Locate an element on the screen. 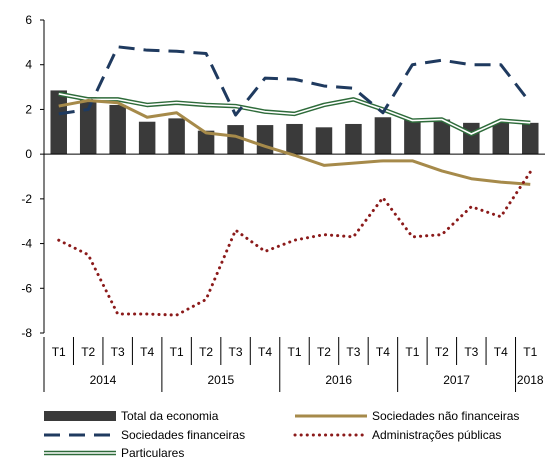  legend-label: Sociedades financeiras is located at coordinates (183, 435).